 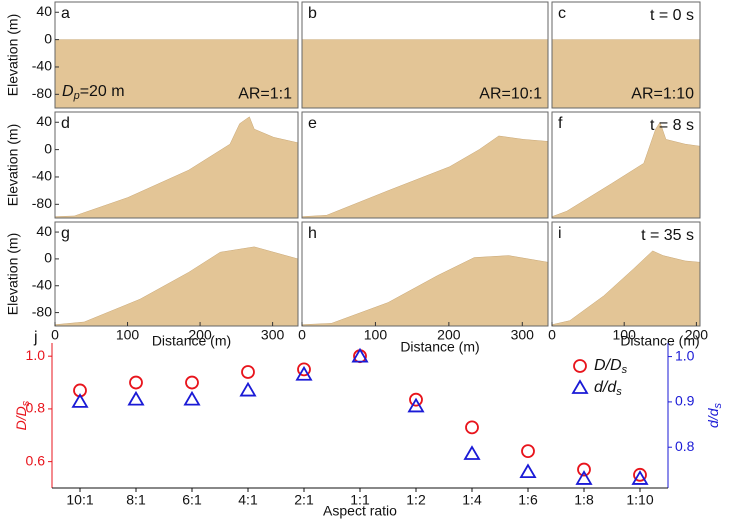 What do you see at coordinates (360, 500) in the screenshot?
I see `x-tick-label: 1:1` at bounding box center [360, 500].